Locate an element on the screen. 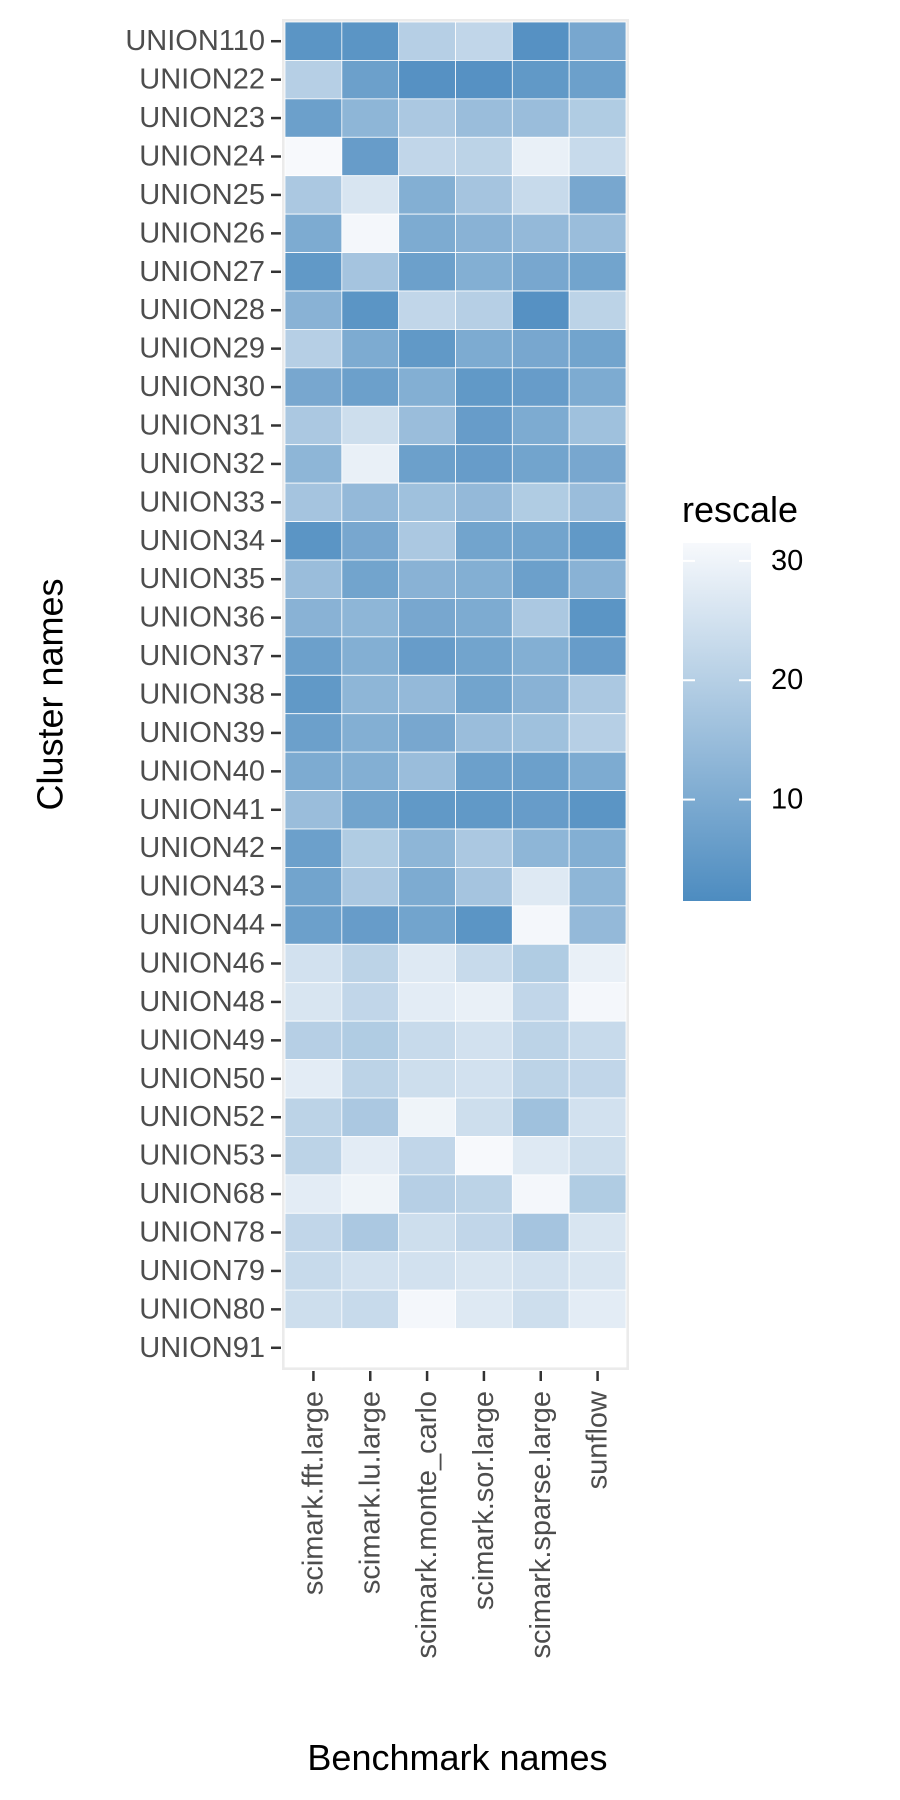  x-axis-title: Benchmark names is located at coordinates (457, 1757).